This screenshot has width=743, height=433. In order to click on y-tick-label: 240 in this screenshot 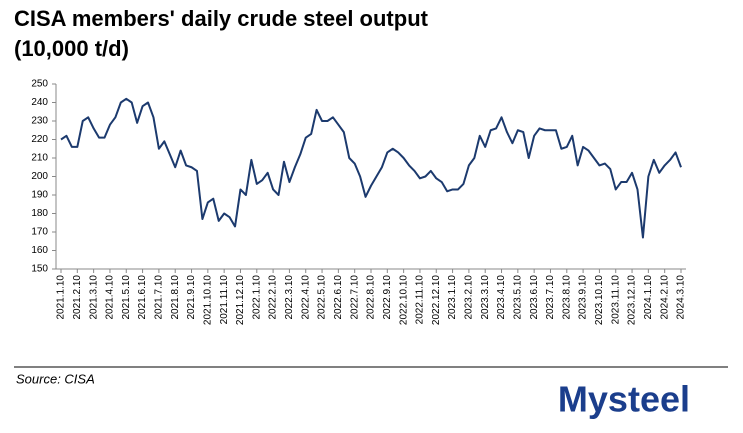, I will do `click(39, 102)`.